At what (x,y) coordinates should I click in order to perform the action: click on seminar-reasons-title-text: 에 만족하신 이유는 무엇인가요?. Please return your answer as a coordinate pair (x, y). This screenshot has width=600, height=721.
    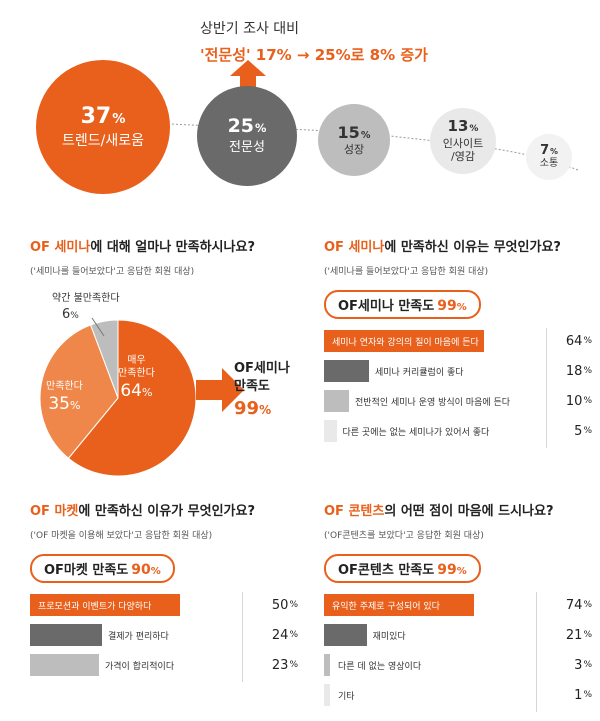
    Looking at the image, I should click on (472, 247).